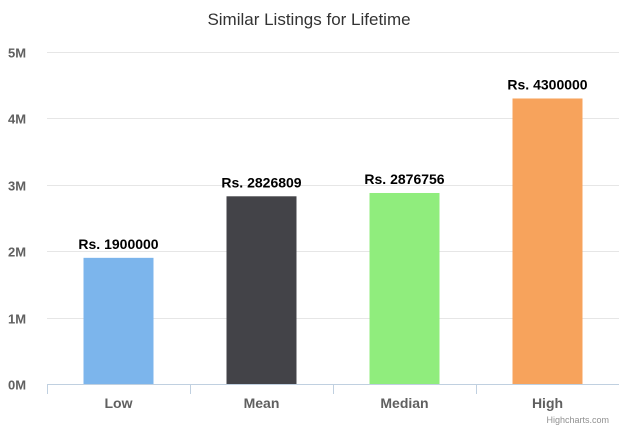  Describe the element at coordinates (547, 84) in the screenshot. I see `data-label: Rs. 4300000` at that location.